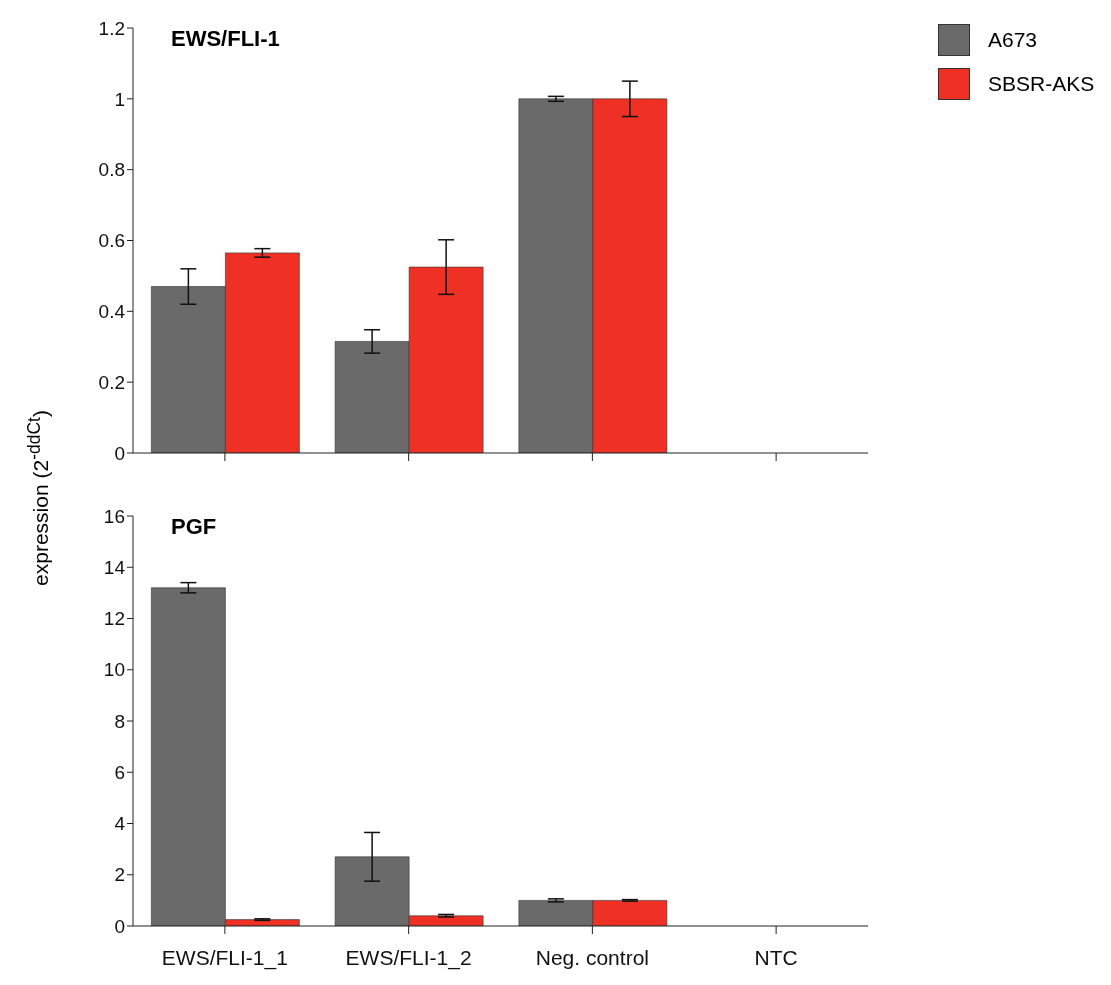 This screenshot has width=1111, height=985. What do you see at coordinates (225, 39) in the screenshot?
I see `chart-title: EWS/FLI-1` at bounding box center [225, 39].